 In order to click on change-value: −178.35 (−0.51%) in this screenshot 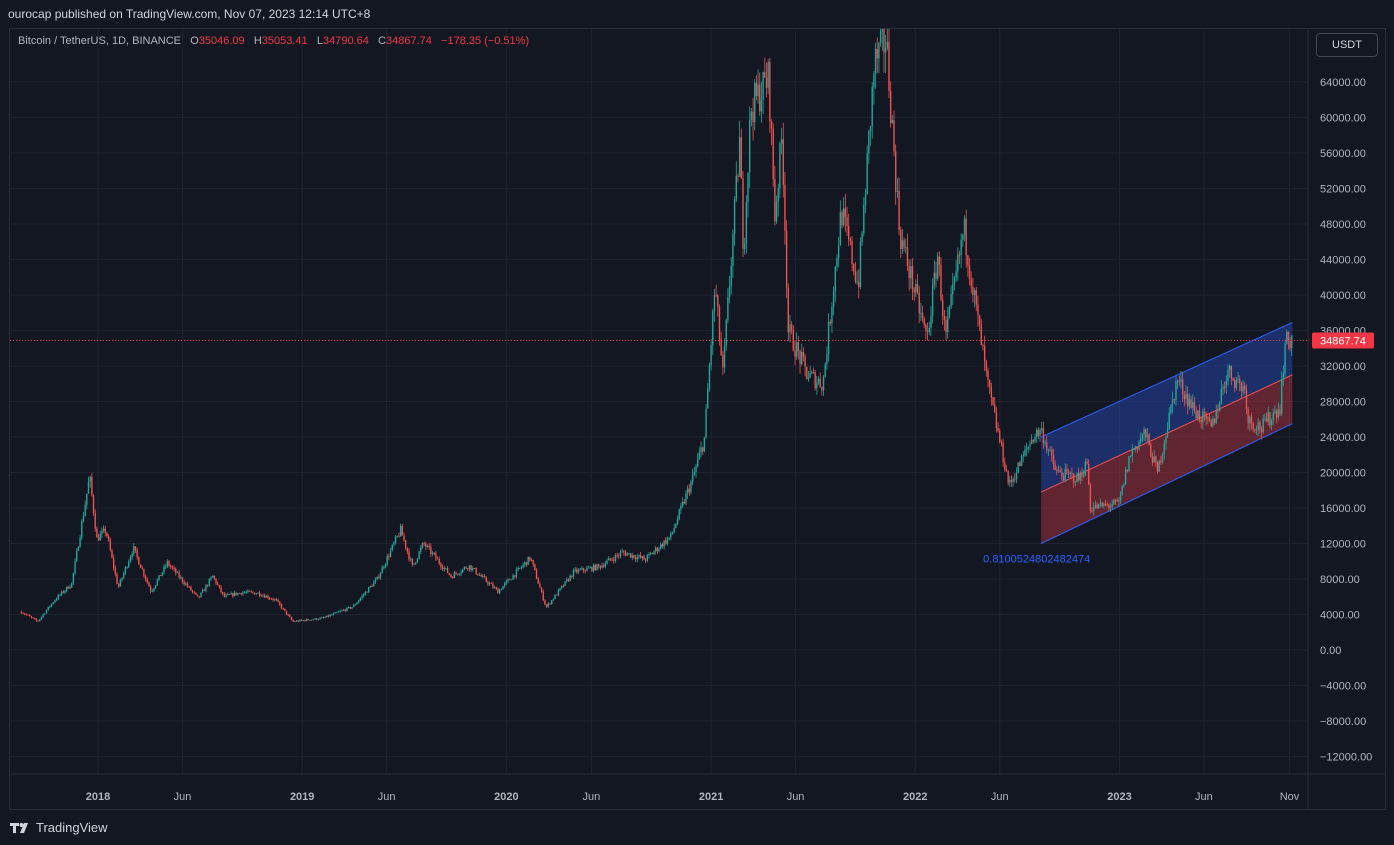, I will do `click(485, 41)`.